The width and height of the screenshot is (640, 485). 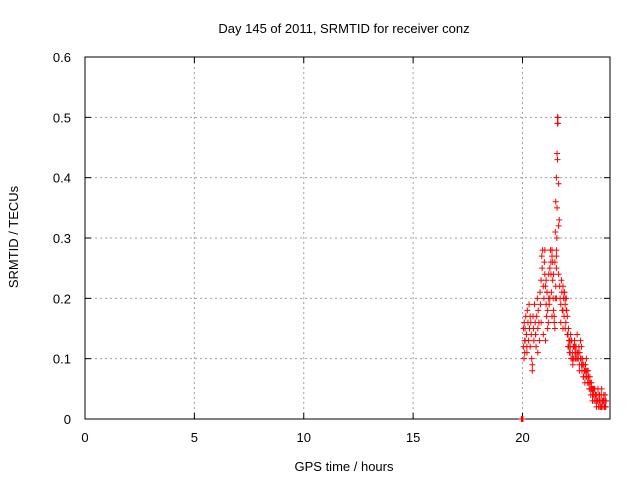 What do you see at coordinates (194, 437) in the screenshot?
I see `x-tick-label: 5` at bounding box center [194, 437].